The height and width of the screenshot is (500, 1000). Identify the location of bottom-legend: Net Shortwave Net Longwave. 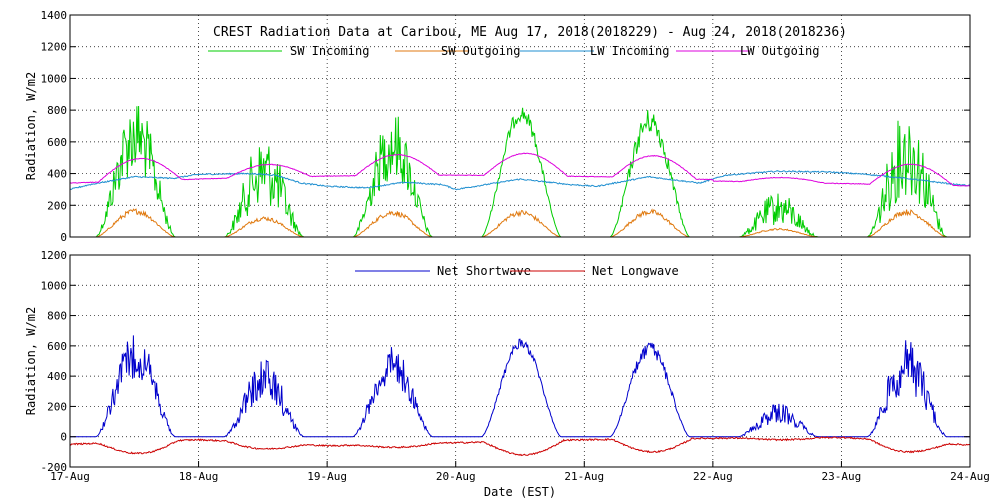
(517, 271).